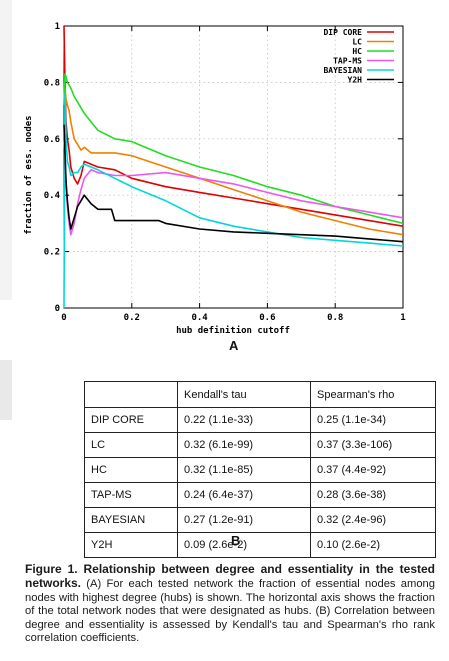 Image resolution: width=449 pixels, height=661 pixels. Describe the element at coordinates (52, 196) in the screenshot. I see `y-tick-label: 0.4` at that location.